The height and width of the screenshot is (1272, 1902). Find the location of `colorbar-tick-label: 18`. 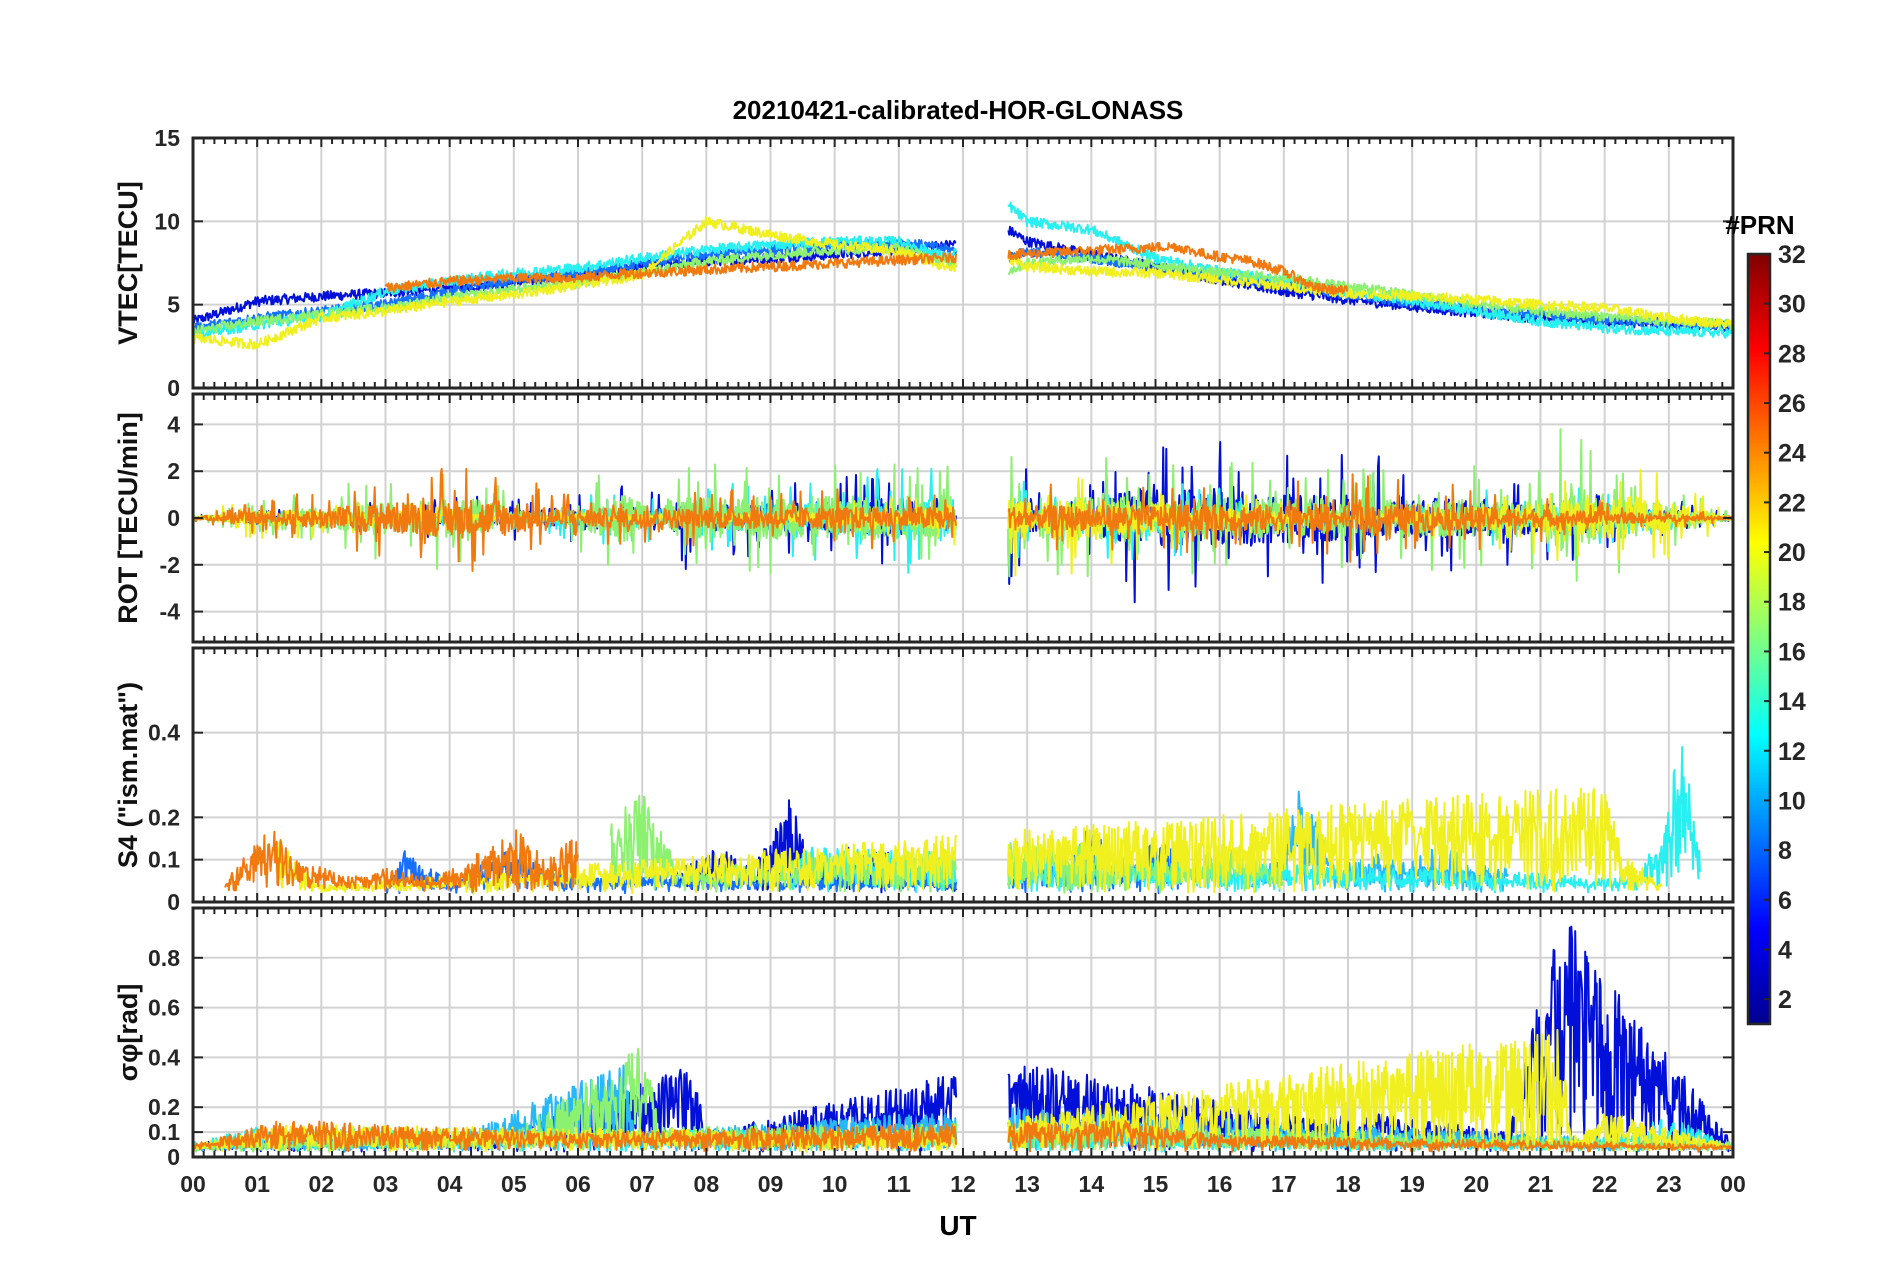

colorbar-tick-label: 18 is located at coordinates (1792, 603).